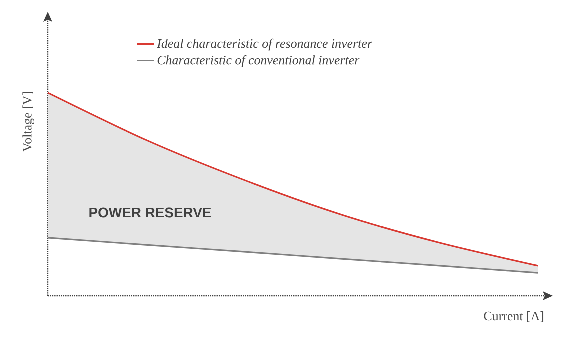  What do you see at coordinates (151, 213) in the screenshot?
I see `annotation: POWER RESERVE` at bounding box center [151, 213].